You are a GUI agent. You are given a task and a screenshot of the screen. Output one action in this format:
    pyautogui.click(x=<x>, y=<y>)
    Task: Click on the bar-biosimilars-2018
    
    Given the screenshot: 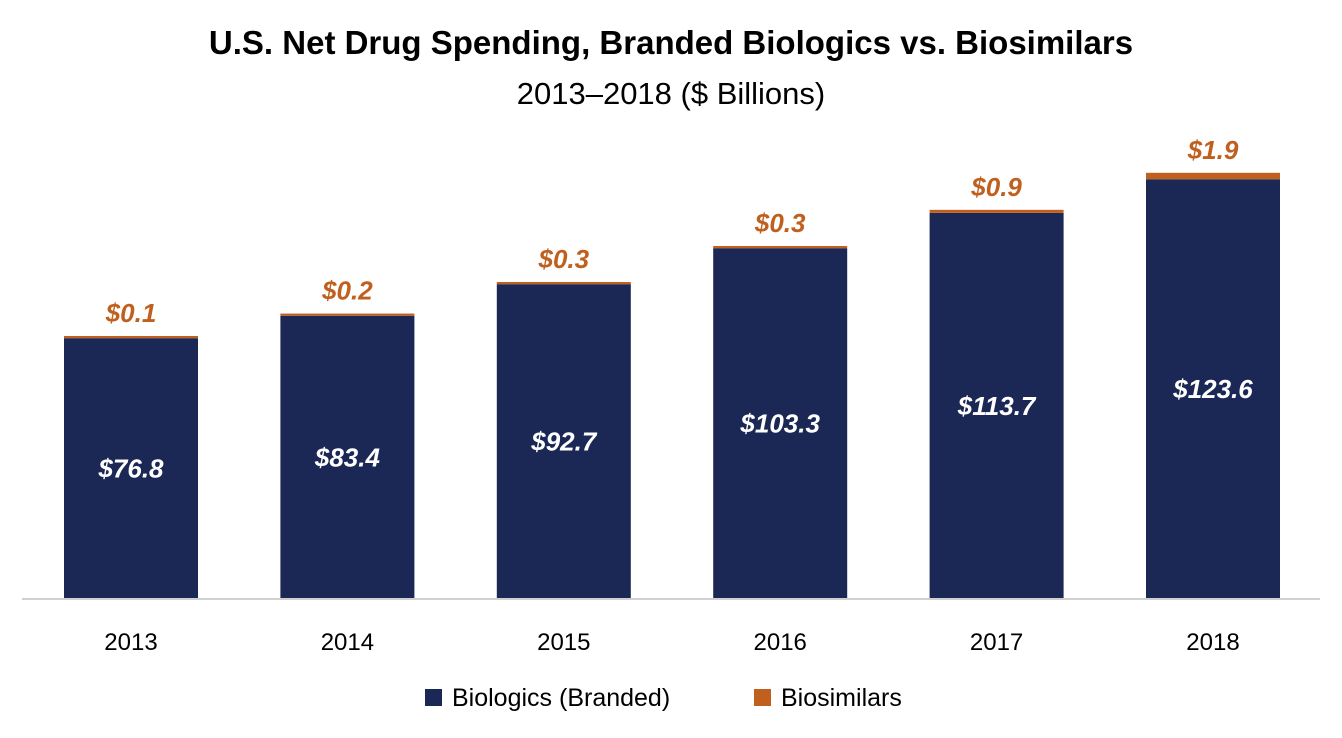 What is the action you would take?
    pyautogui.click(x=1213, y=176)
    